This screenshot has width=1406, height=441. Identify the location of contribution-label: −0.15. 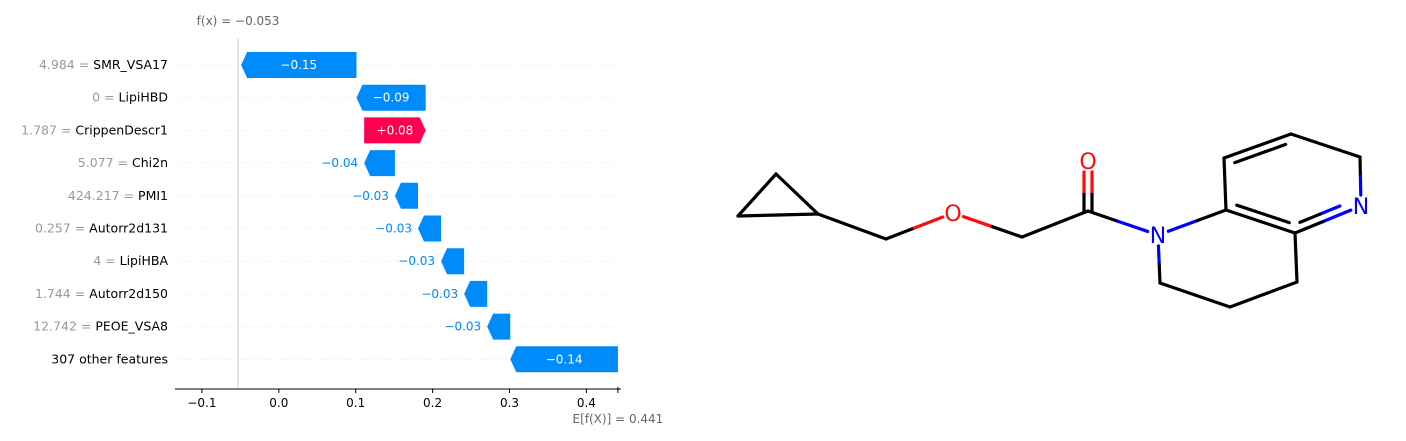
(298, 65).